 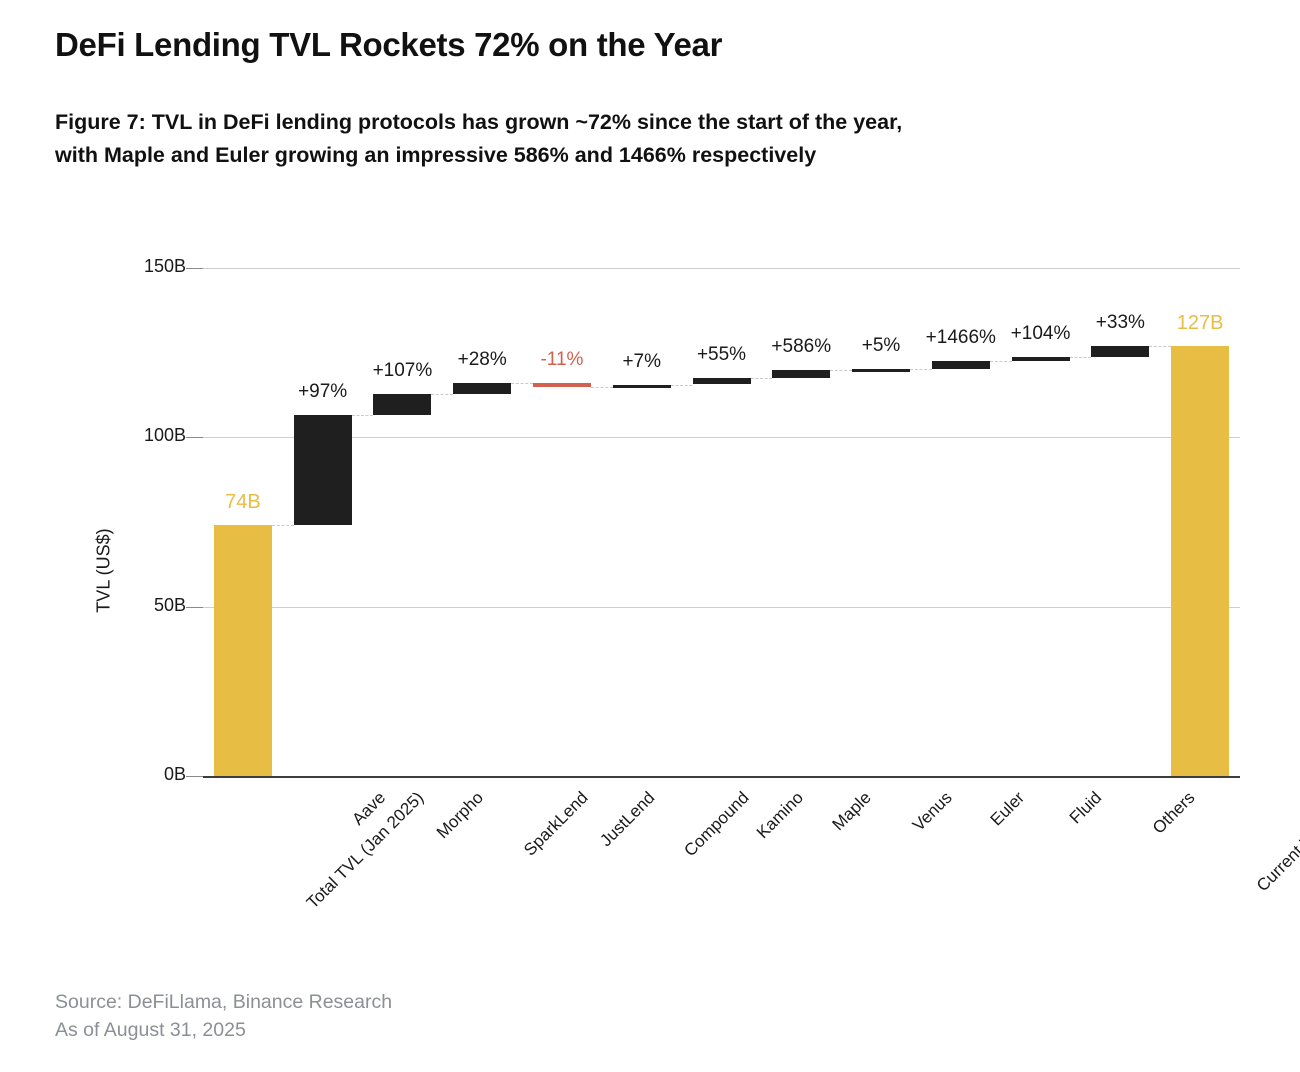 What do you see at coordinates (641, 361) in the screenshot?
I see `bar-value-label: +7%` at bounding box center [641, 361].